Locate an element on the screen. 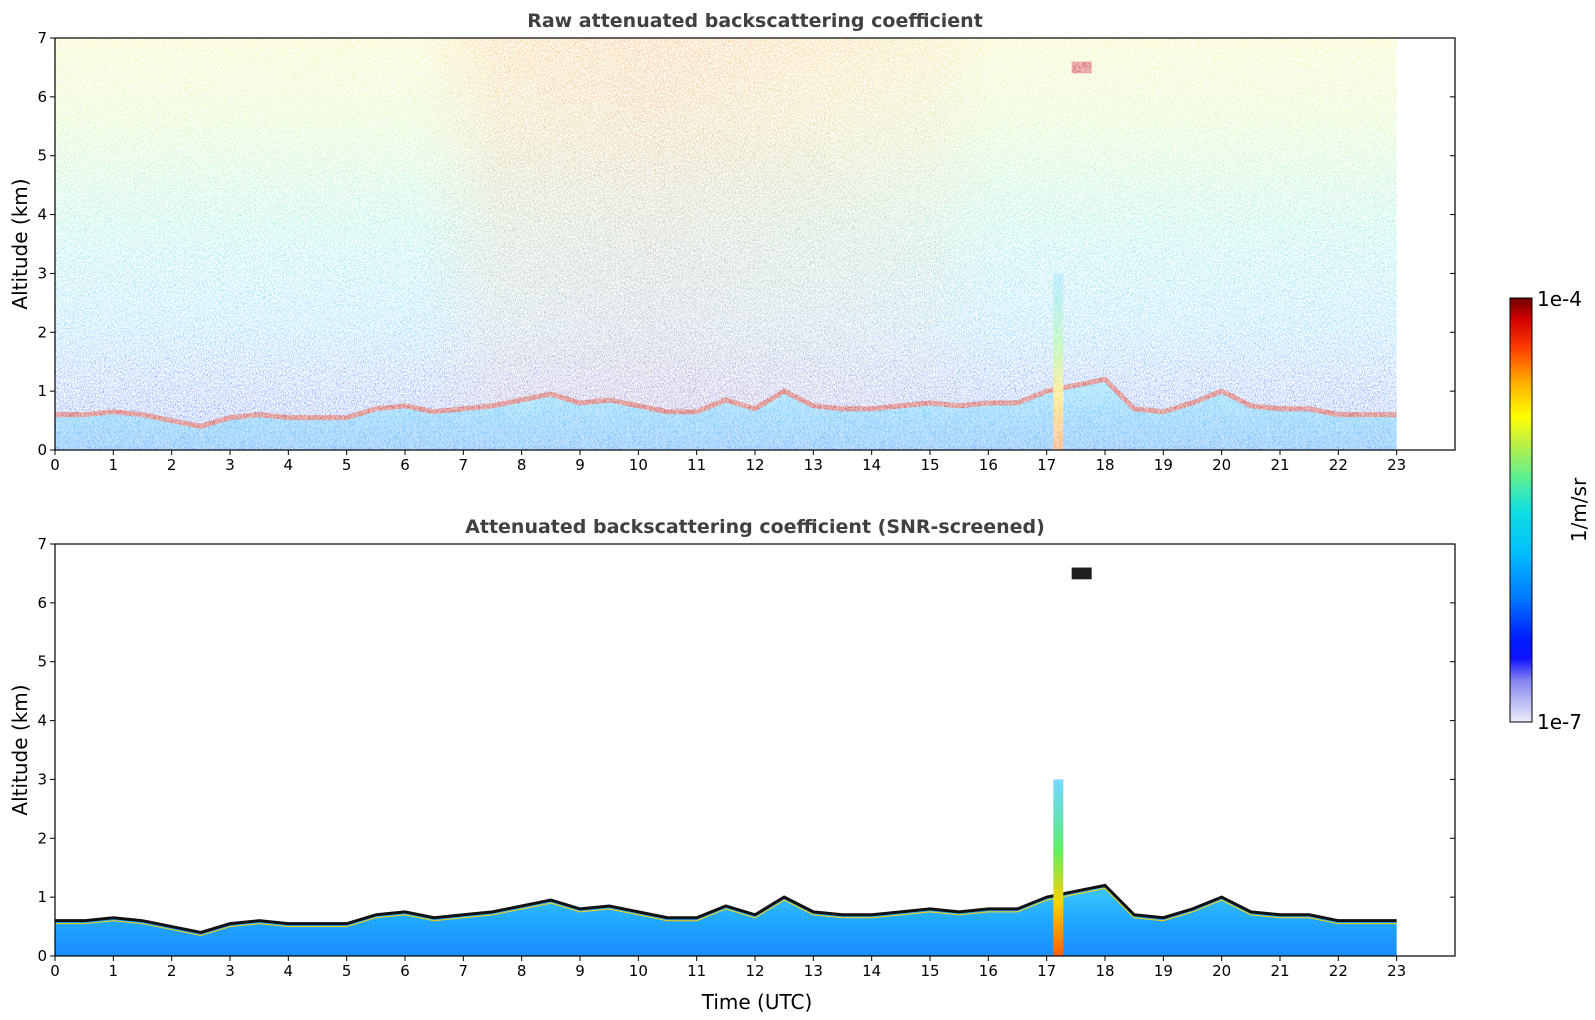  screened-x-axis: 0 1 2 3 4 5 6 7 8 9 10 11 12 13 14 15 16 17 18 19 20 21 22 23 is located at coordinates (728, 968).